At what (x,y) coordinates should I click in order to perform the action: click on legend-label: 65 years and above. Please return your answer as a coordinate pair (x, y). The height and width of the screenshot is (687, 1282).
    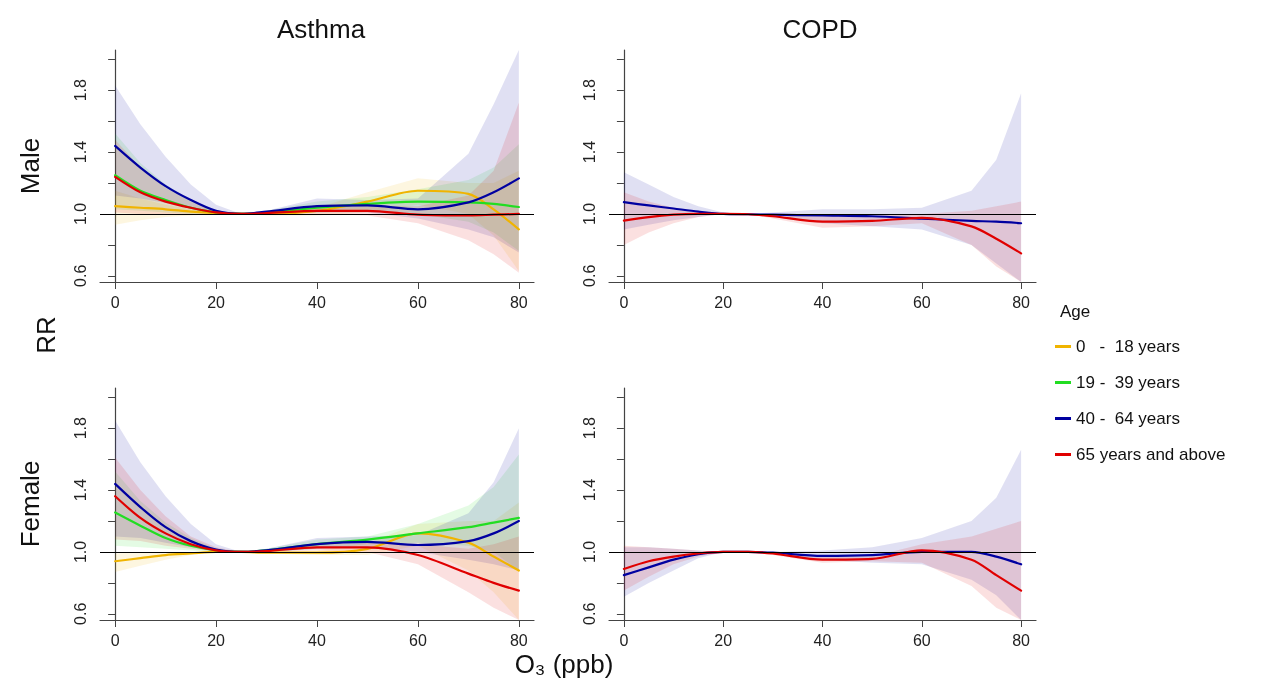
    Looking at the image, I should click on (1151, 454).